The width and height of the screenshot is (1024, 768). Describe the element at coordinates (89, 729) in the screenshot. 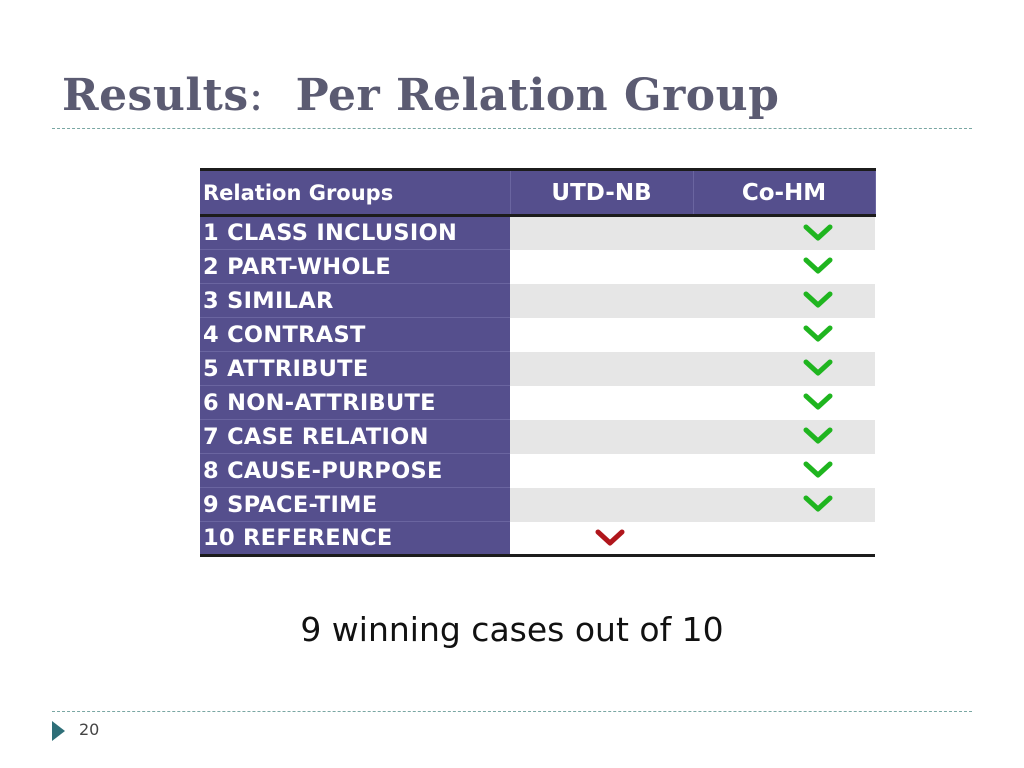

I see `page-number: 20` at that location.